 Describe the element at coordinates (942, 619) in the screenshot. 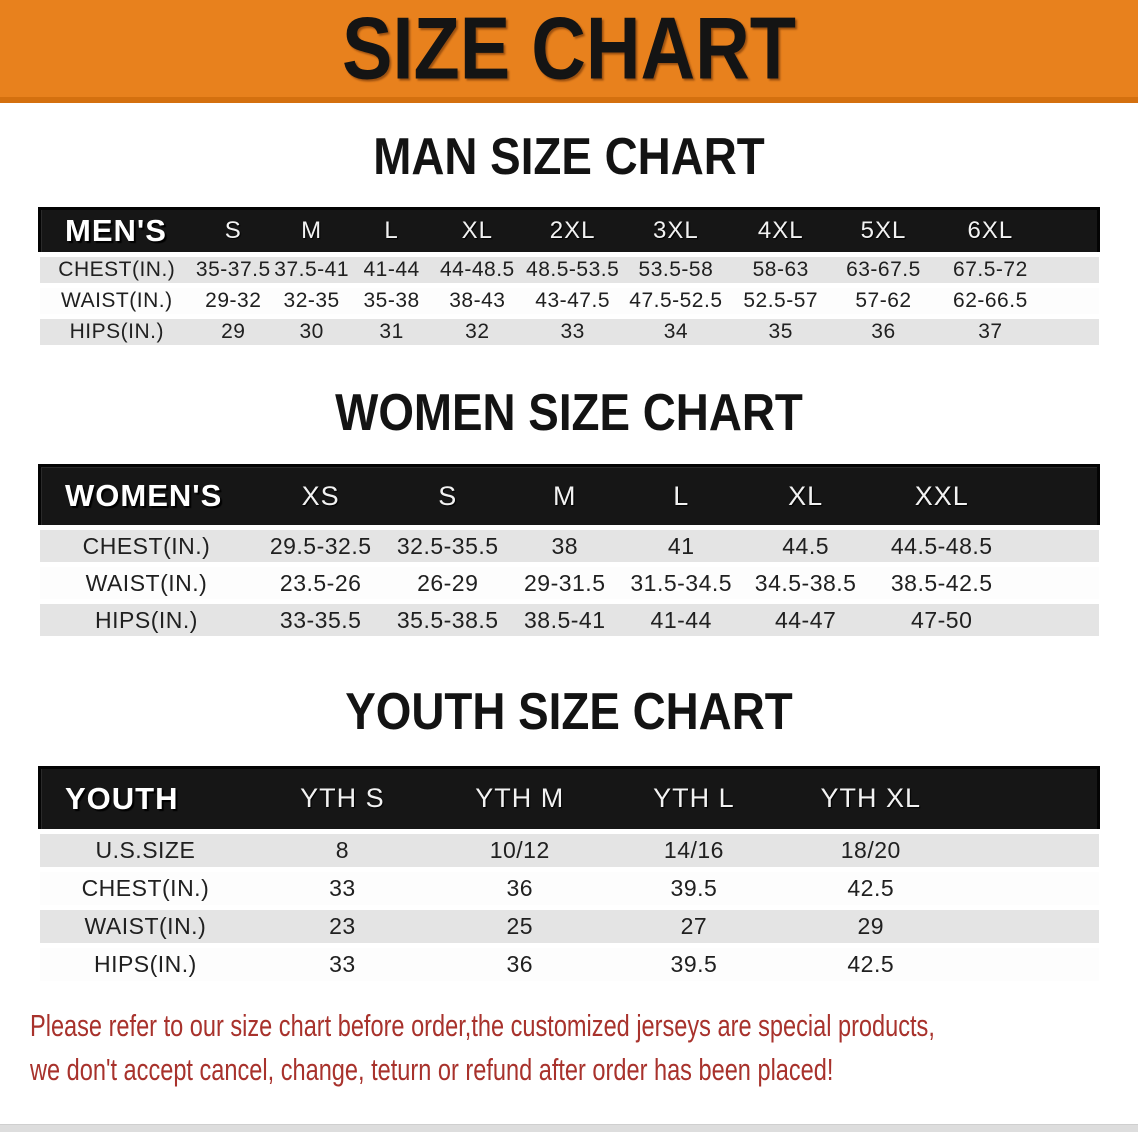

I see `cell: 47-50` at that location.